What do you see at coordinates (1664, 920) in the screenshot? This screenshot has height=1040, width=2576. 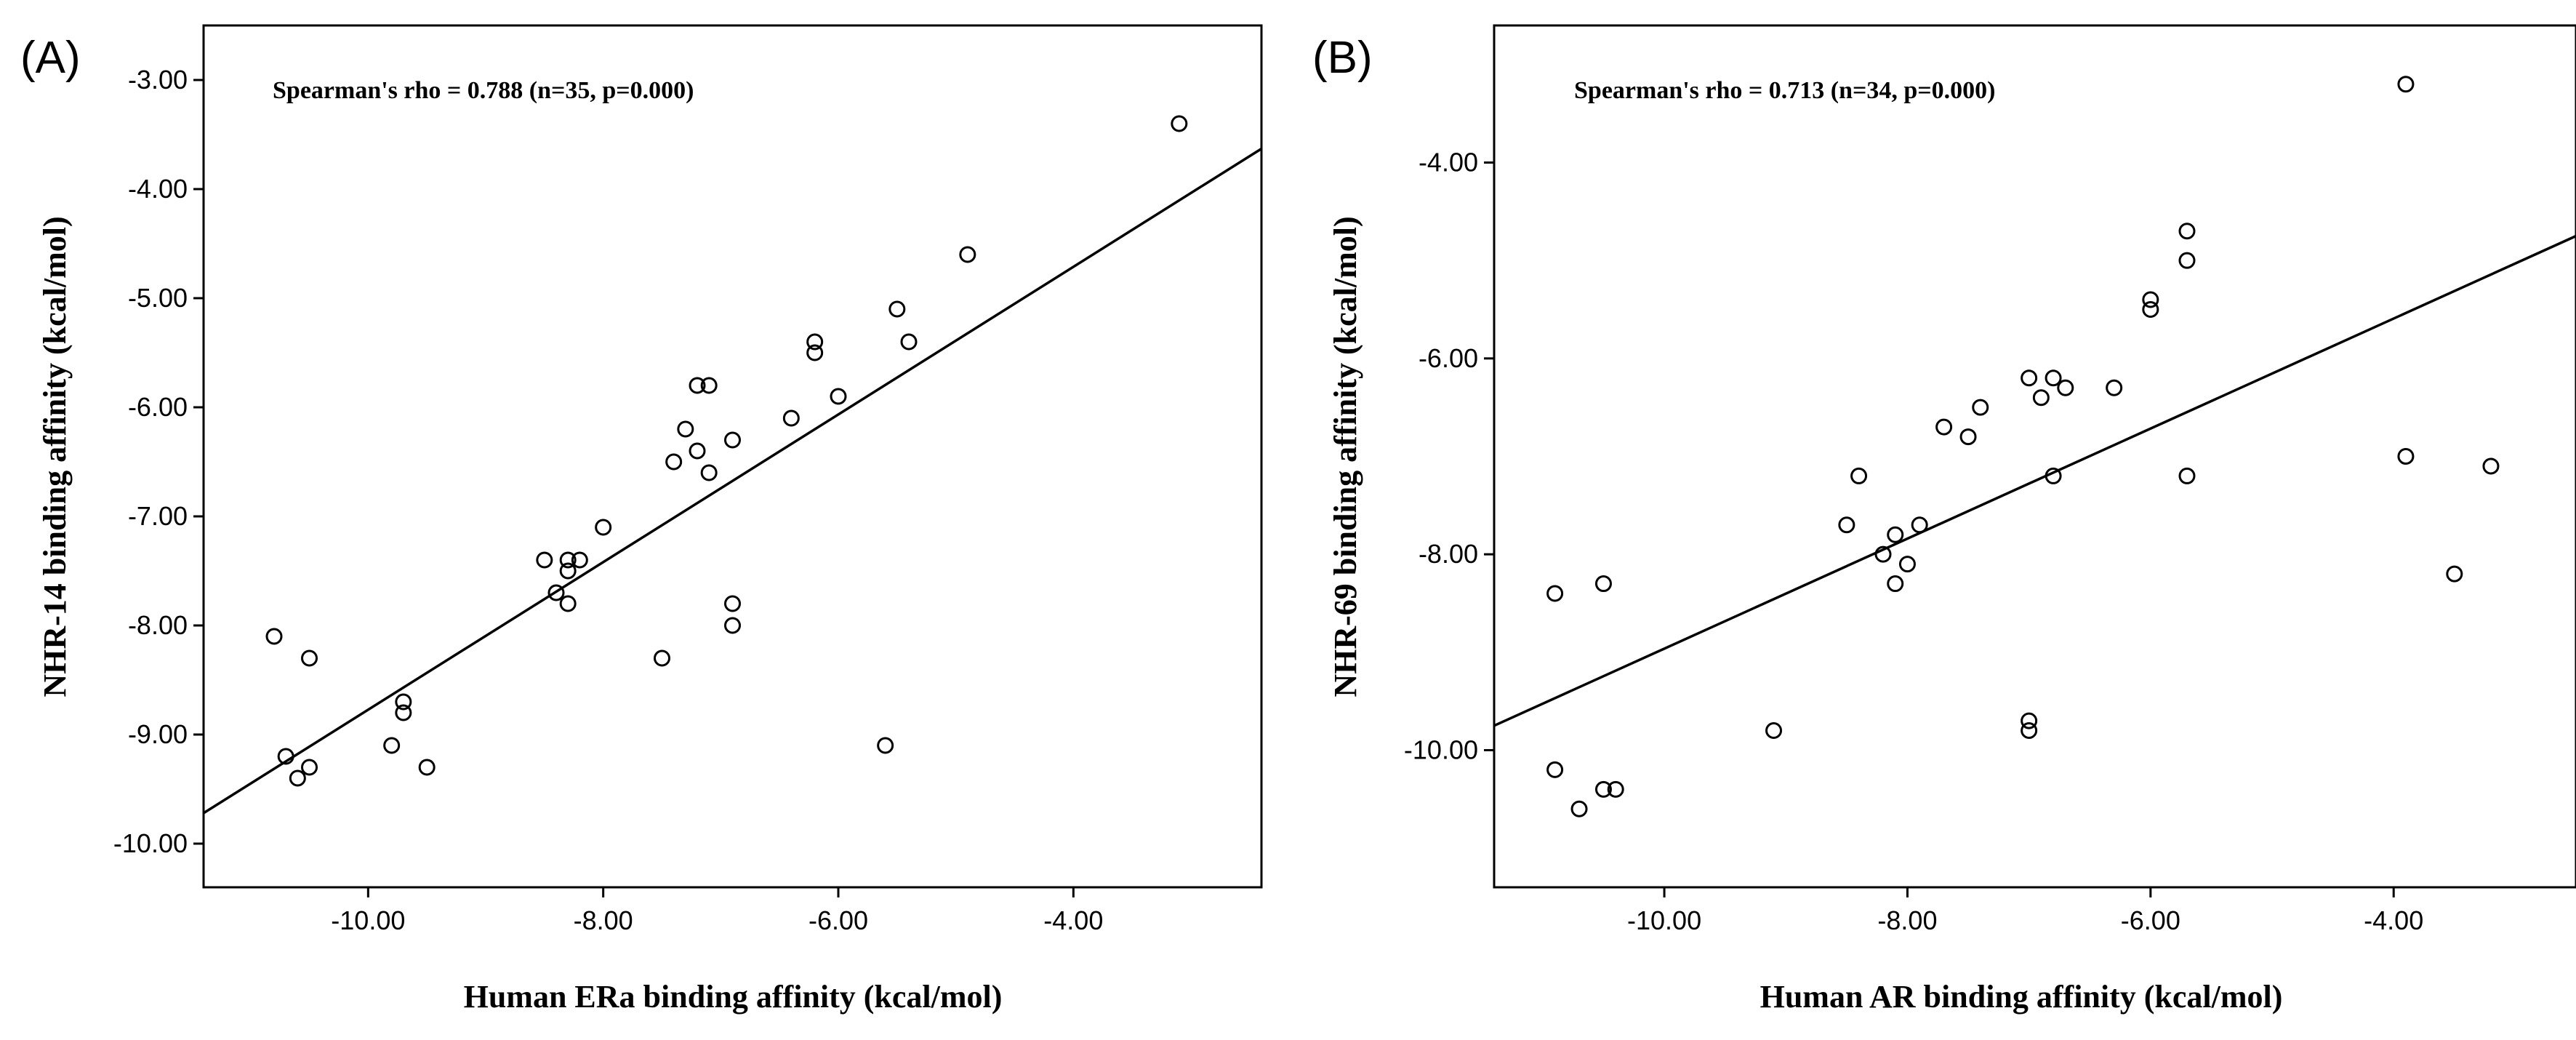 I see `x-tick-label-b: -10.00` at bounding box center [1664, 920].